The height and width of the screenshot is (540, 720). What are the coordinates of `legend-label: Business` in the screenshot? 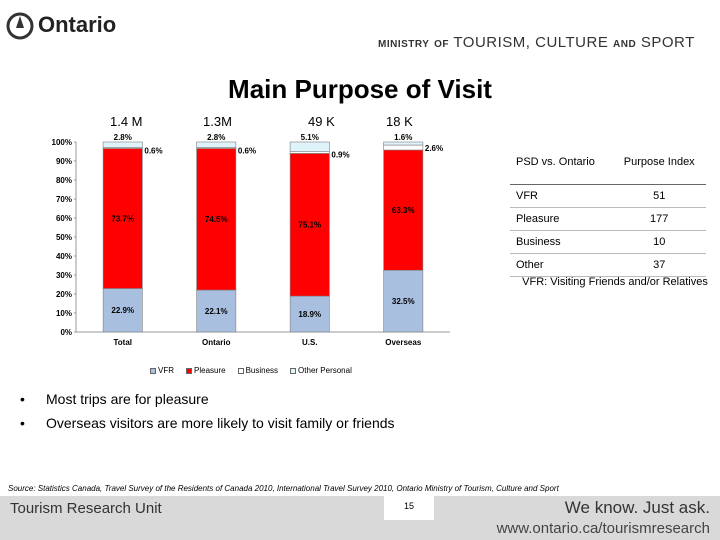 It's located at (262, 370).